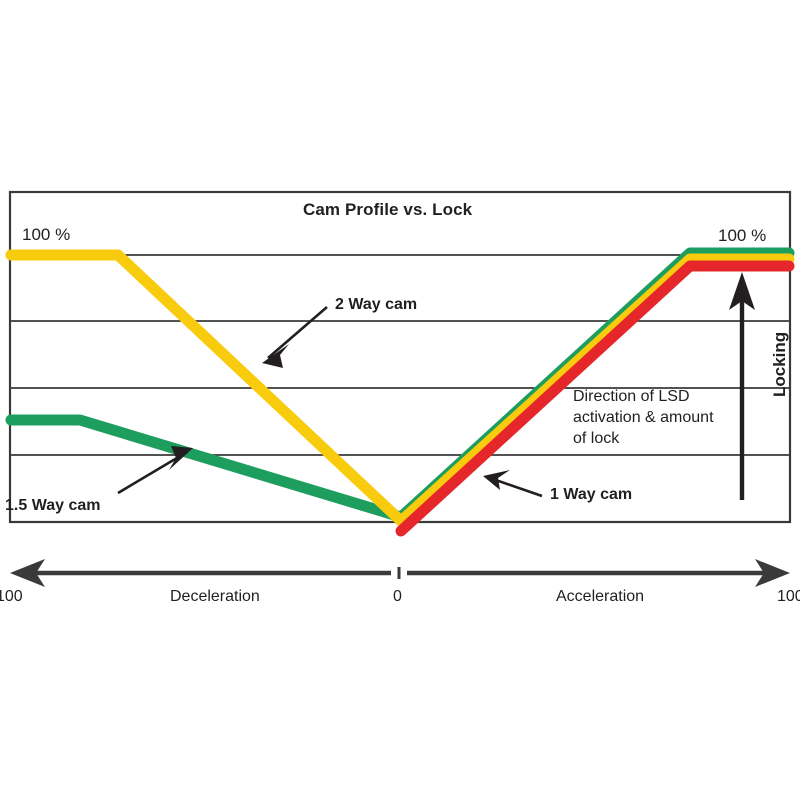 Image resolution: width=800 pixels, height=800 pixels. I want to click on axis-label-acceleration: Acceleration, so click(600, 596).